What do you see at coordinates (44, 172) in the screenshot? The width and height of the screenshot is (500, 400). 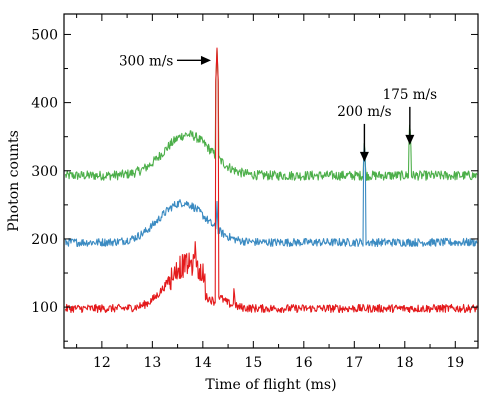 I see `y-tick-label: 300` at bounding box center [44, 172].